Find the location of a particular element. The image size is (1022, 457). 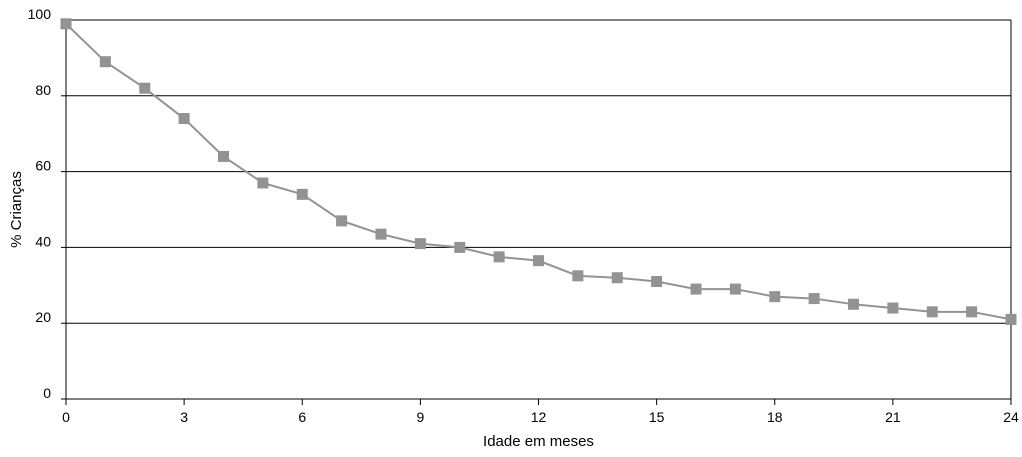

x-tick-label: 0 is located at coordinates (66, 417).